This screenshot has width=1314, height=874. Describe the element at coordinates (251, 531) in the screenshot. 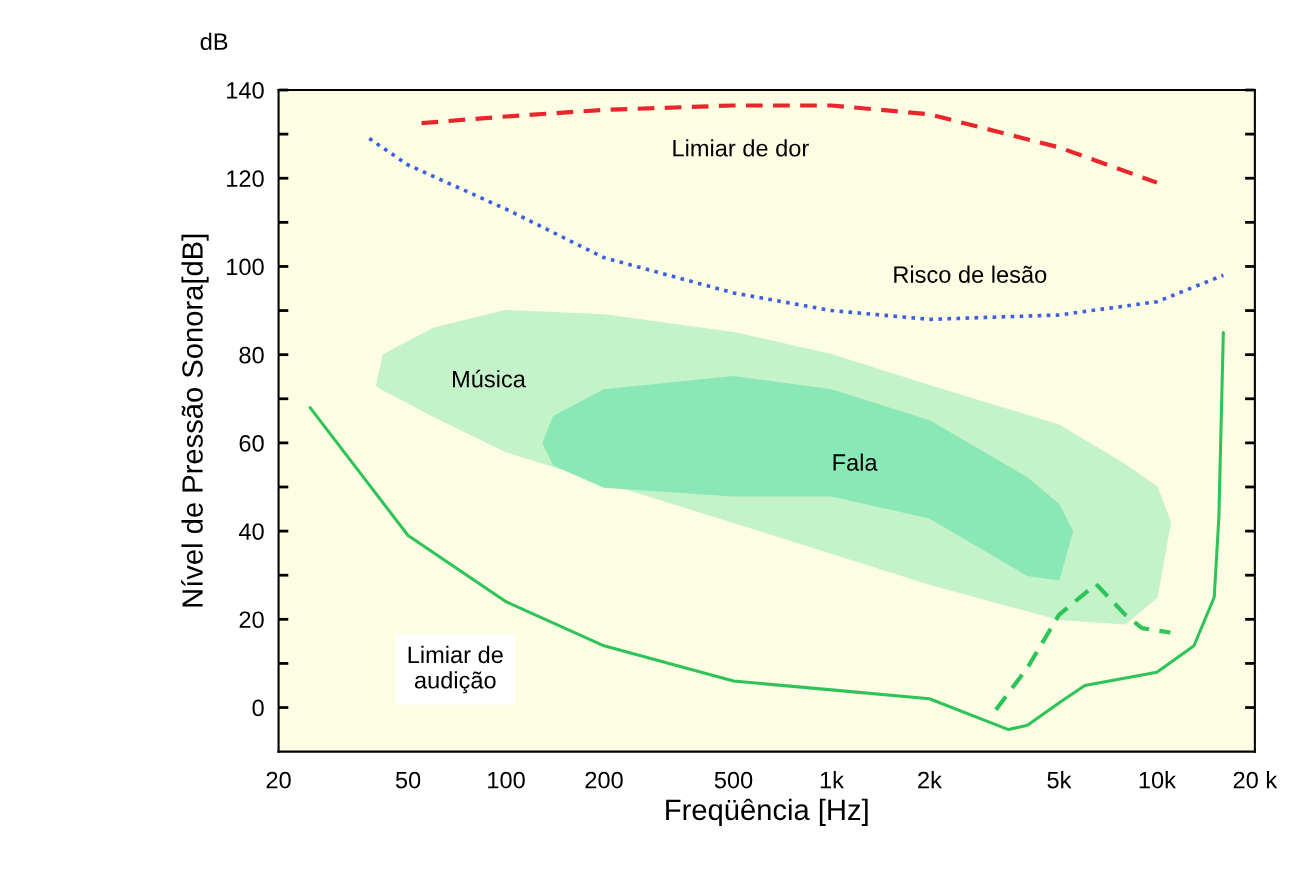

I see `y-tick-label: 40` at that location.